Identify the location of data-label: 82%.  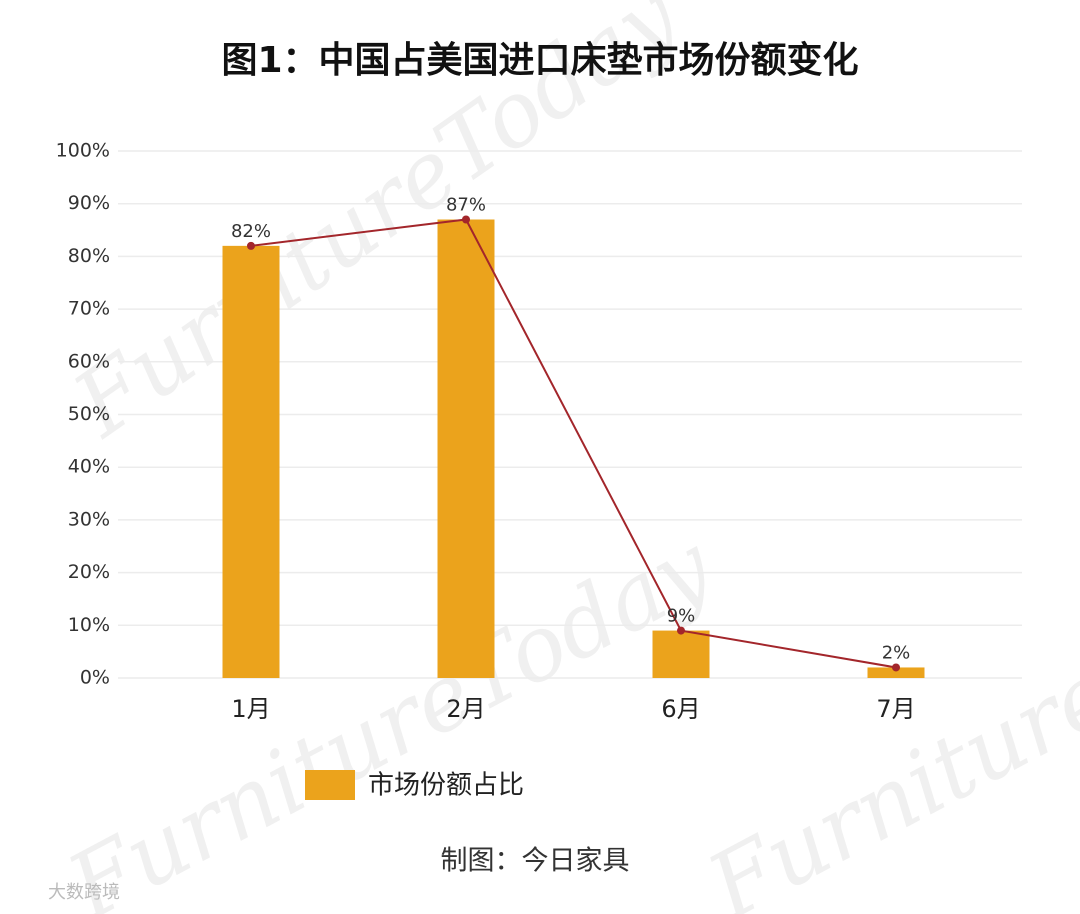
(251, 231).